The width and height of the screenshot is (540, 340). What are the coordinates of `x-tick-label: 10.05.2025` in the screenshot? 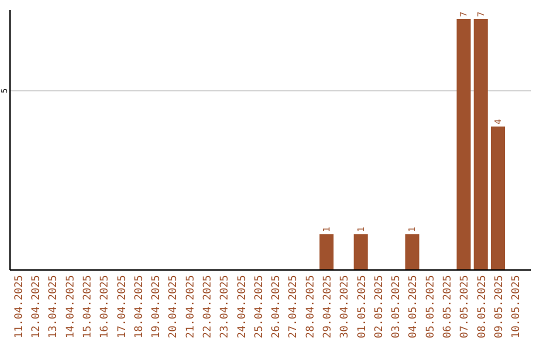 It's located at (516, 306).